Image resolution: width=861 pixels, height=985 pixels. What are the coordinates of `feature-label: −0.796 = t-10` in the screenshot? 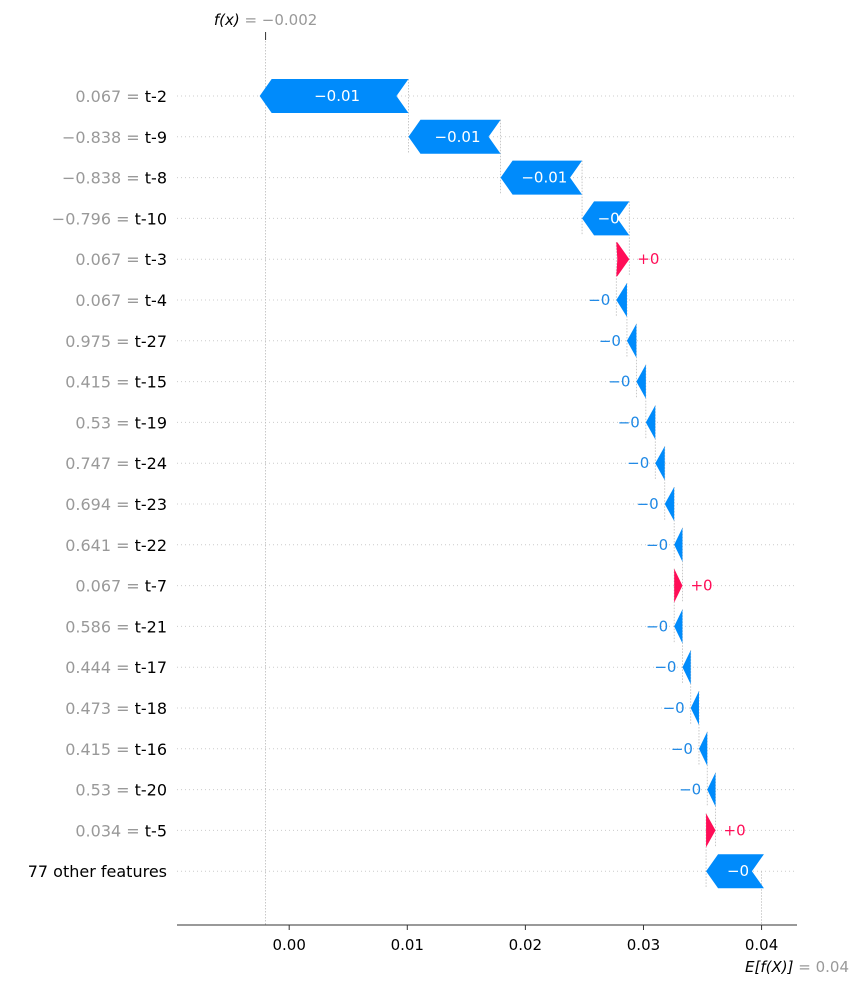 It's located at (109, 218).